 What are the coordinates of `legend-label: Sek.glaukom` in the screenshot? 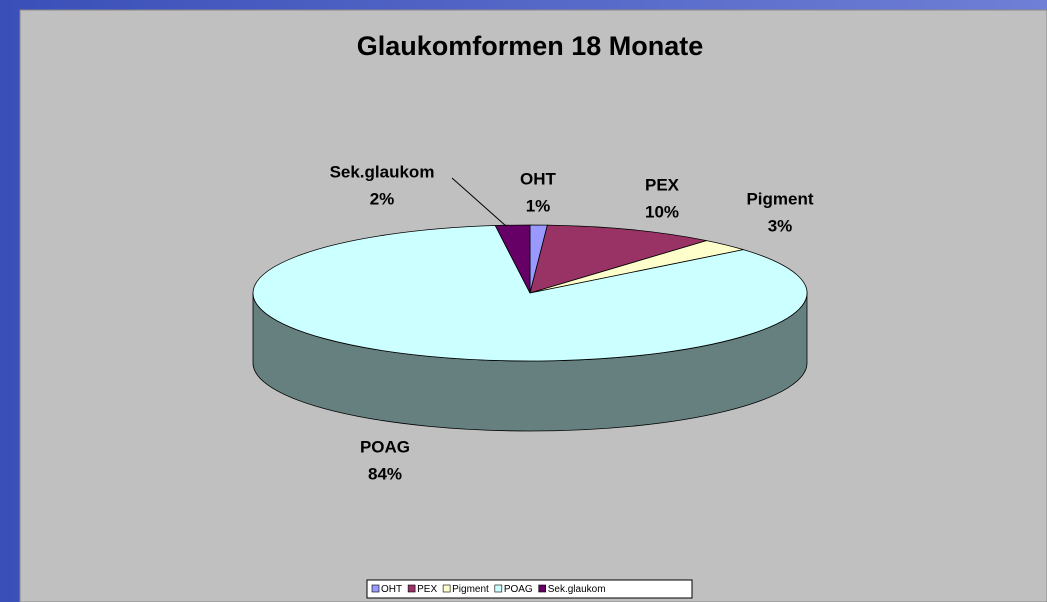 It's located at (577, 589).